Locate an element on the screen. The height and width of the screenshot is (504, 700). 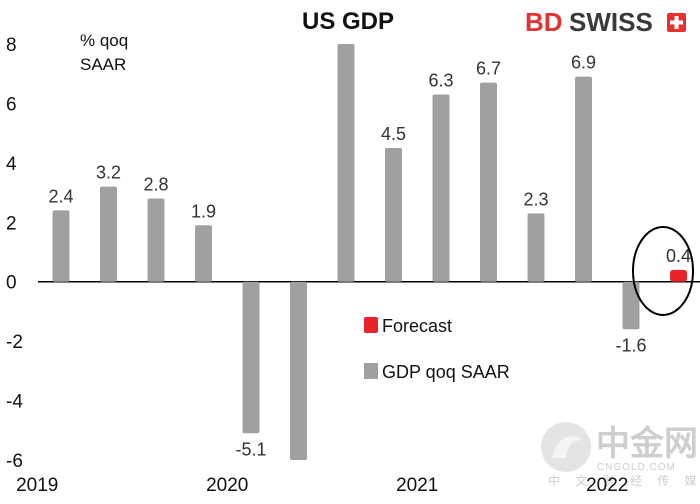
data-label: 2.3 is located at coordinates (535, 199).